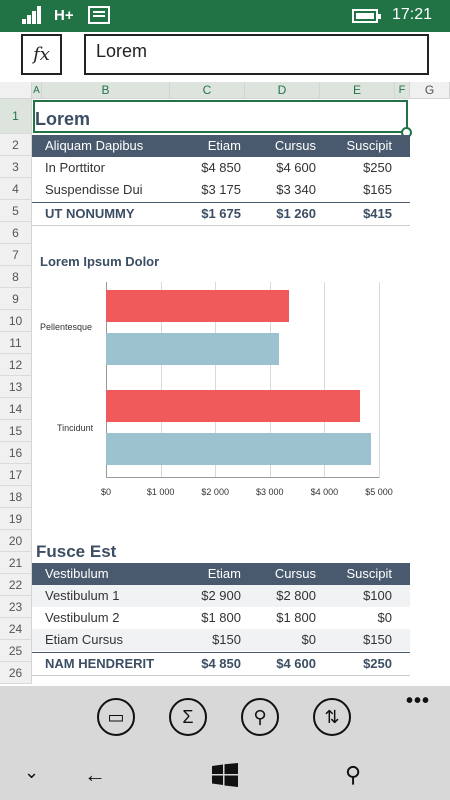  What do you see at coordinates (16, 431) in the screenshot?
I see `row-header-15: 15` at bounding box center [16, 431].